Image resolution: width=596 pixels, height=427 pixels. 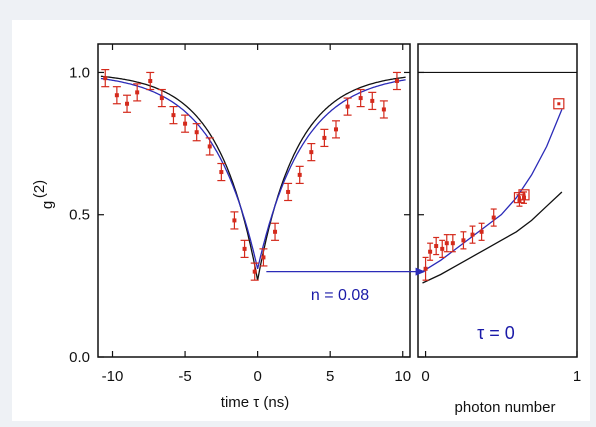 I want to click on y-tick-label: 0.0, so click(x=79, y=357).